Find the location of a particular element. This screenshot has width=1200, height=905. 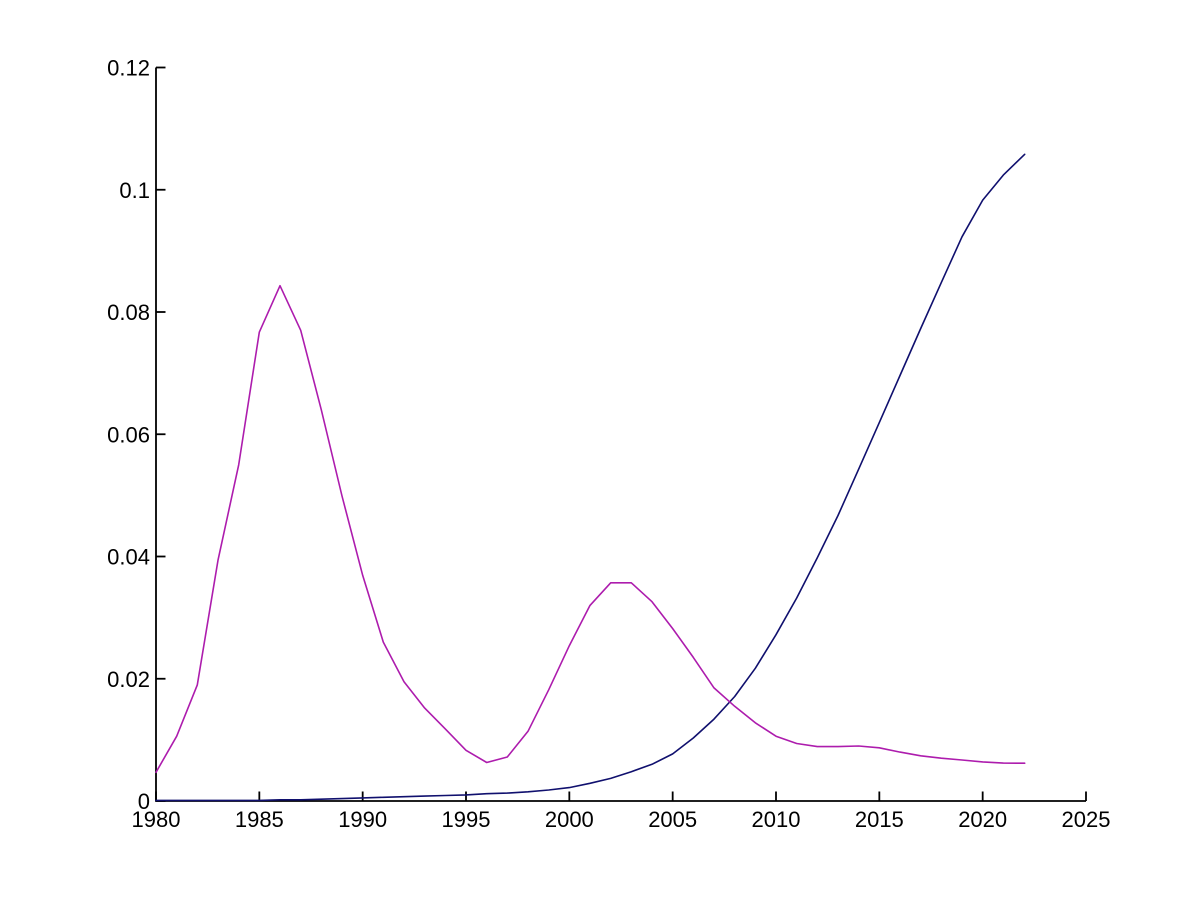

svg-text: 2020 is located at coordinates (982, 819).